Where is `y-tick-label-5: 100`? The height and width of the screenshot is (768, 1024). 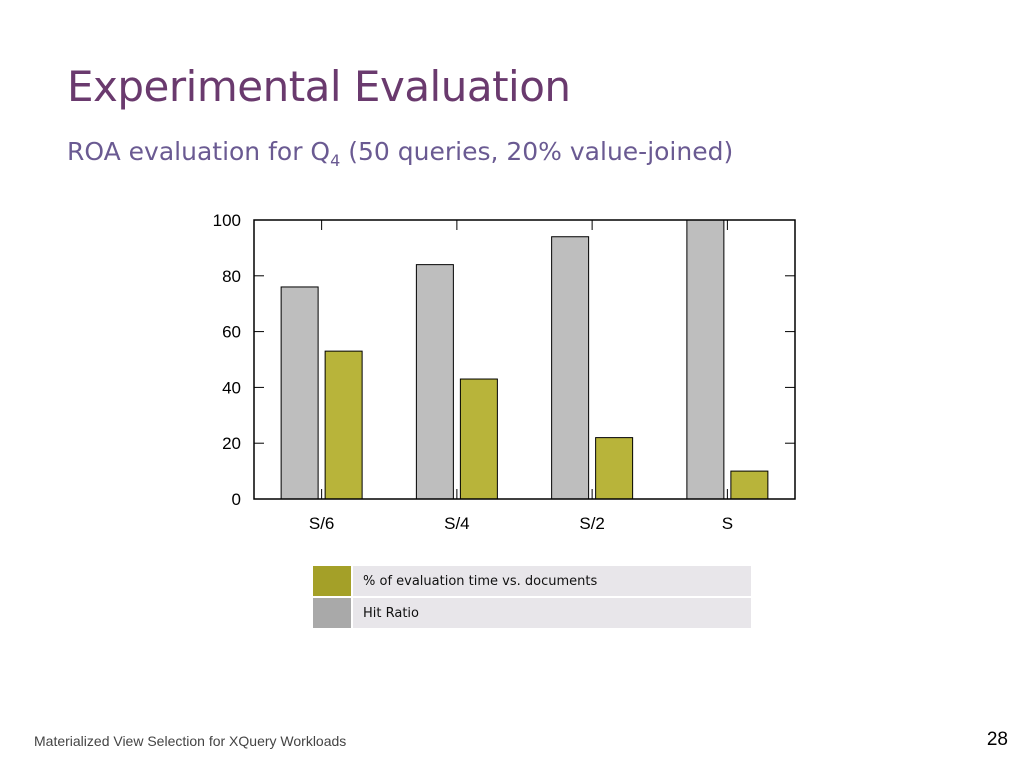
y-tick-label-5: 100 is located at coordinates (227, 220).